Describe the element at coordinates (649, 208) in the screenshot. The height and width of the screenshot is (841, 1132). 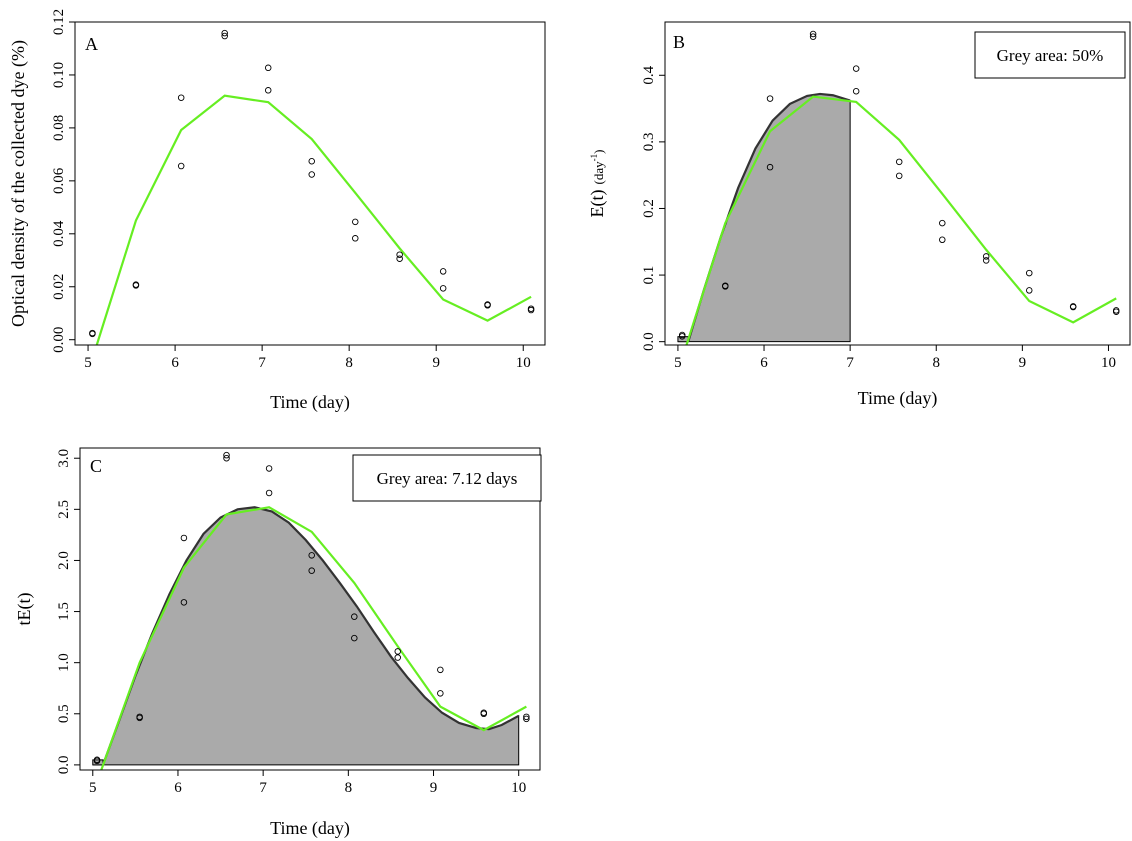
I see `y-tick-label: 0.2` at that location.